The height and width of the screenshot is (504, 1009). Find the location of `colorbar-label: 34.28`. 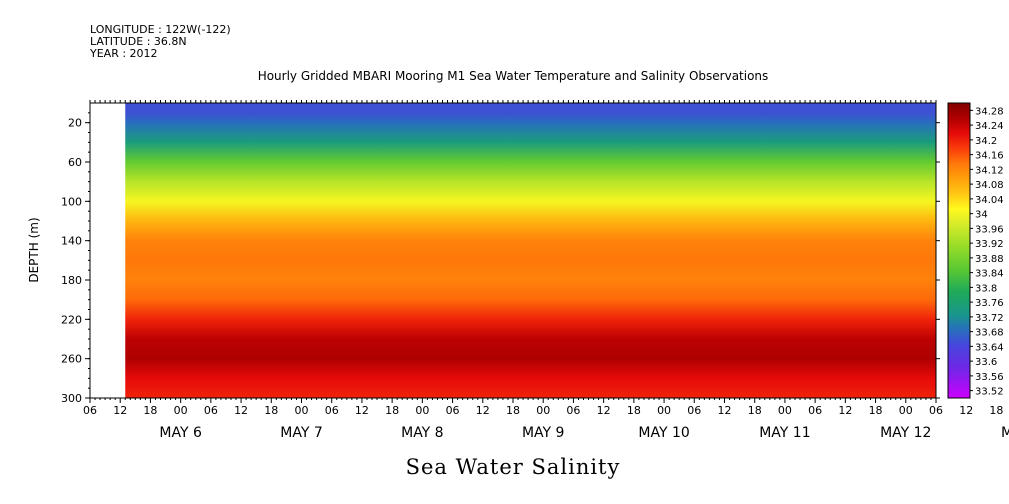

colorbar-label: 34.28 is located at coordinates (989, 111).